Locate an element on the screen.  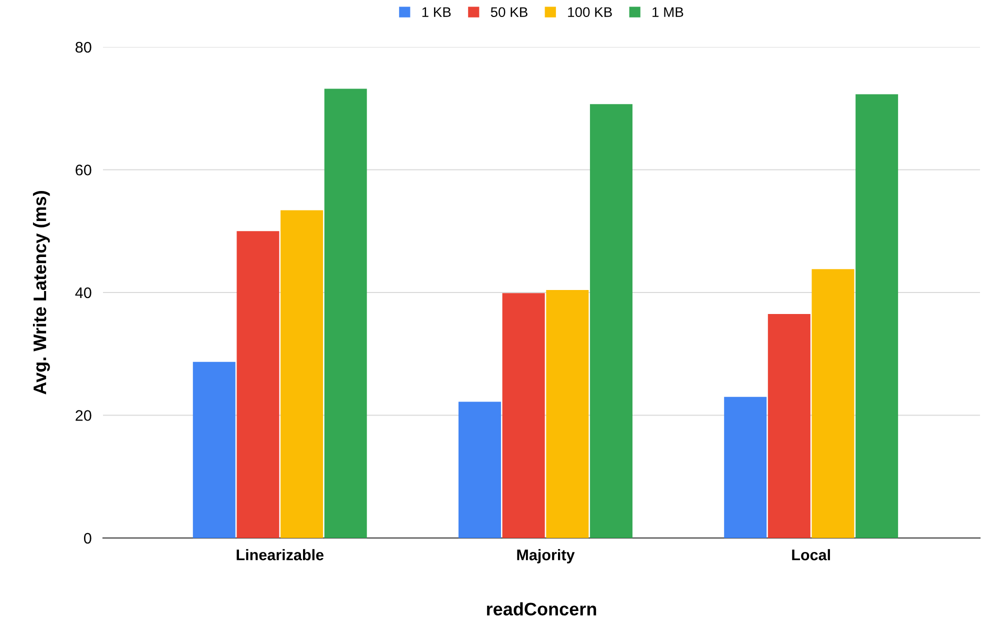
x-tick-label: Local is located at coordinates (811, 554).